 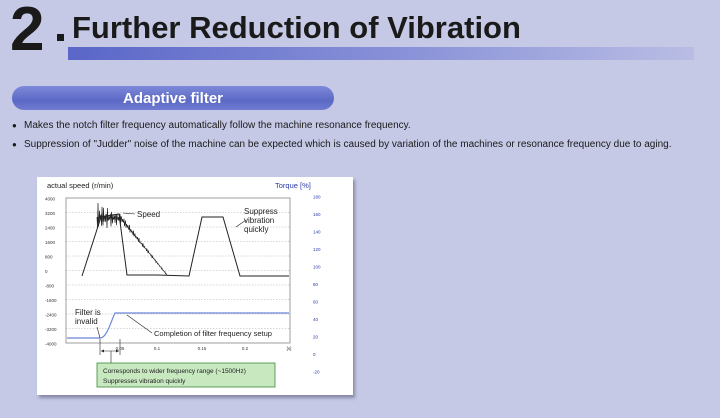 I want to click on annotation-suppress: Suppress, so click(x=261, y=211).